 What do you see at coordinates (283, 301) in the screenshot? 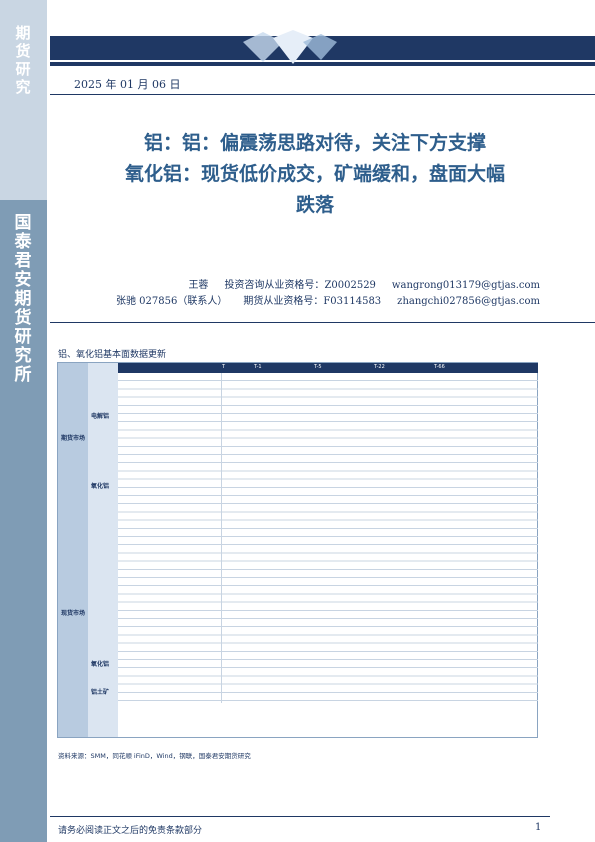
I see `author-cert-label: 期货从业资格号：` at bounding box center [283, 301].